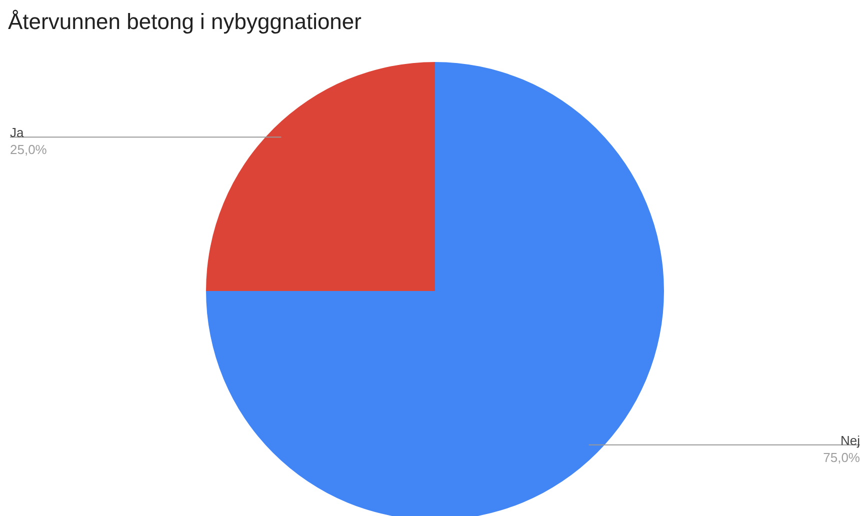 This screenshot has height=516, width=863. What do you see at coordinates (17, 132) in the screenshot?
I see `slice-label: Ja` at bounding box center [17, 132].